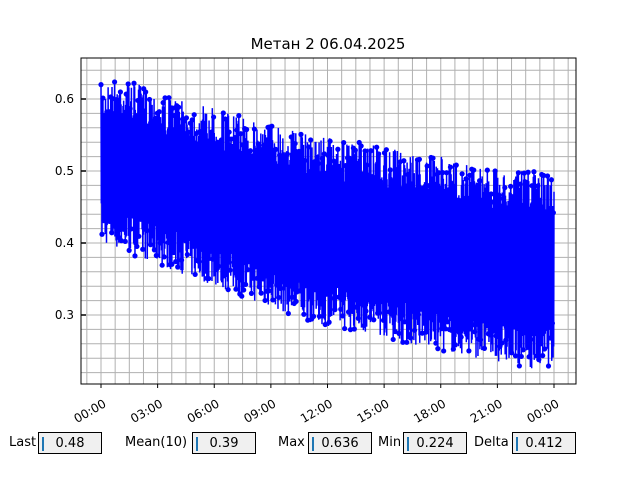  I want to click on x-tick-label: 00:00, so click(90, 410).